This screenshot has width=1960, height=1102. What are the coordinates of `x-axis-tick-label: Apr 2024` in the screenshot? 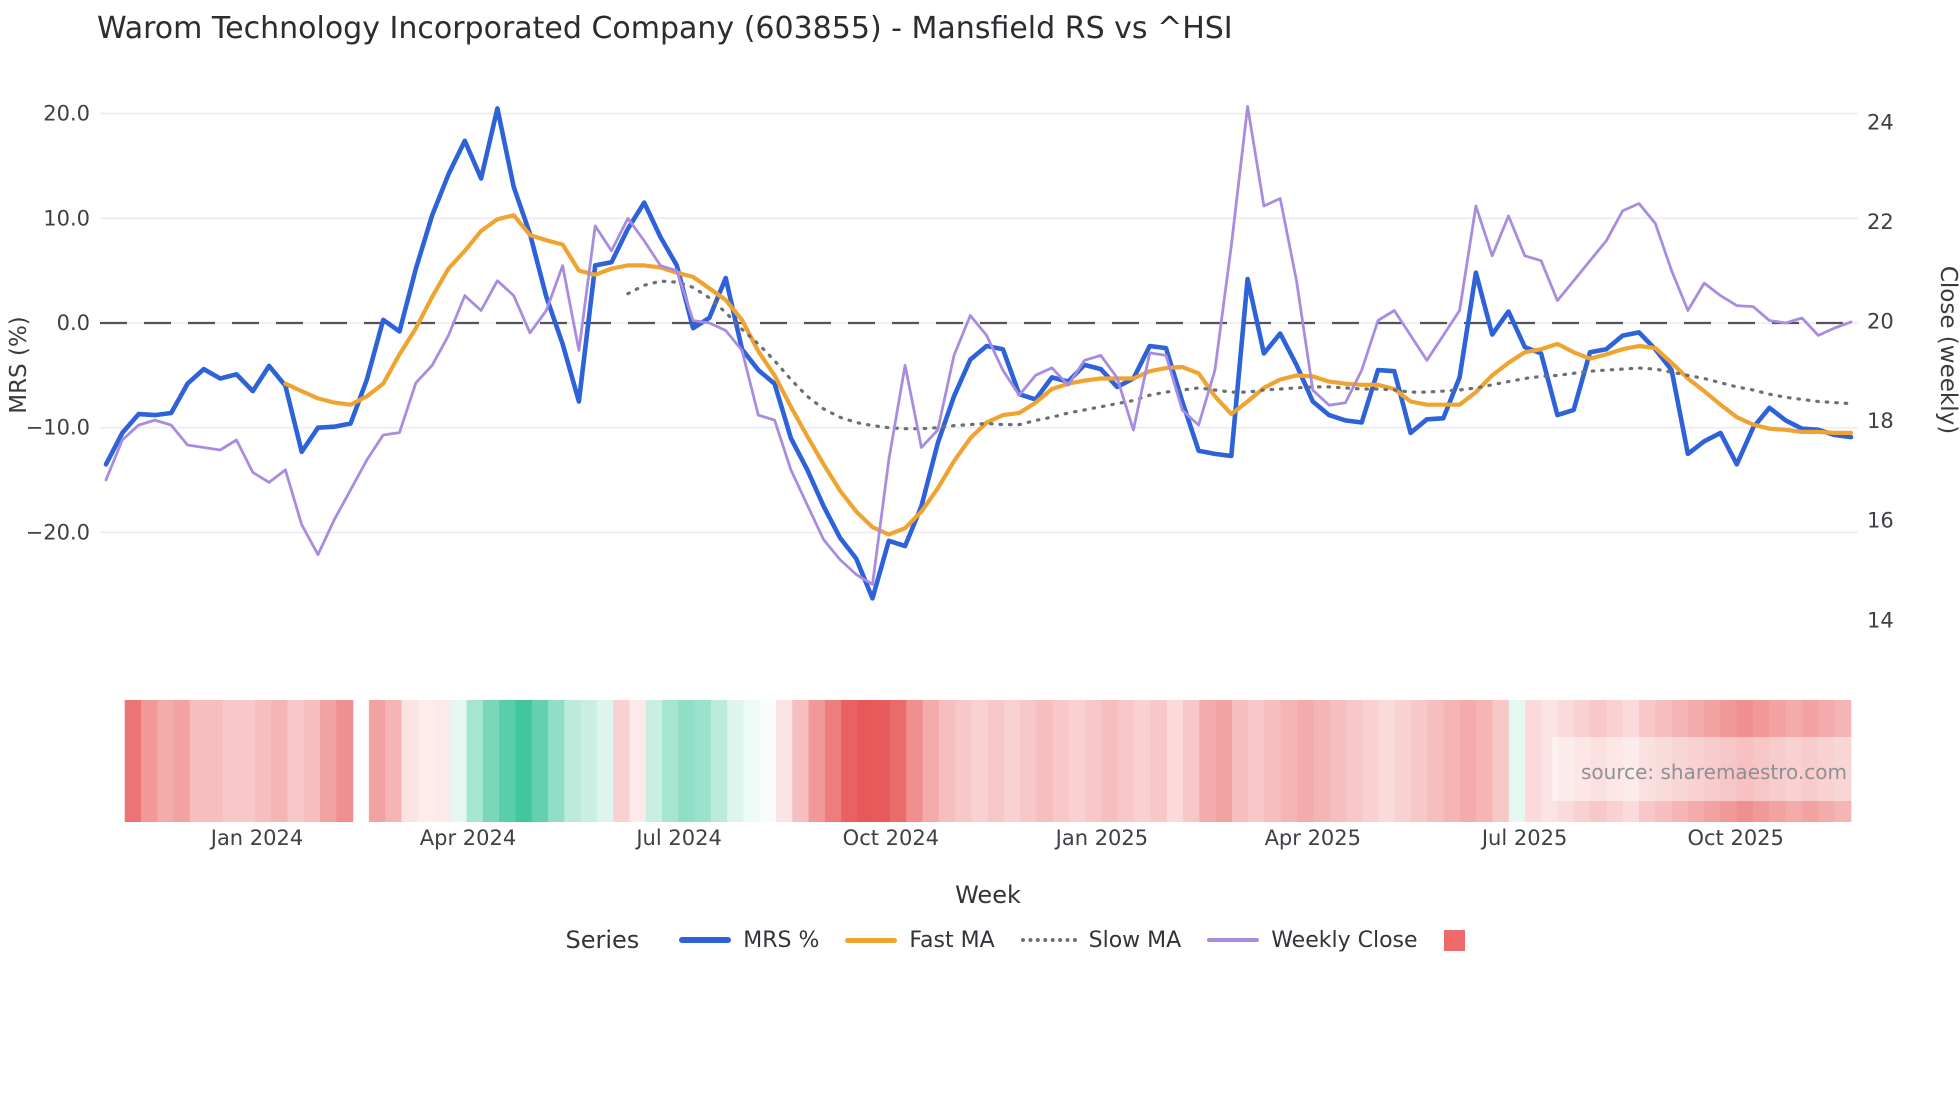 It's located at (468, 838).